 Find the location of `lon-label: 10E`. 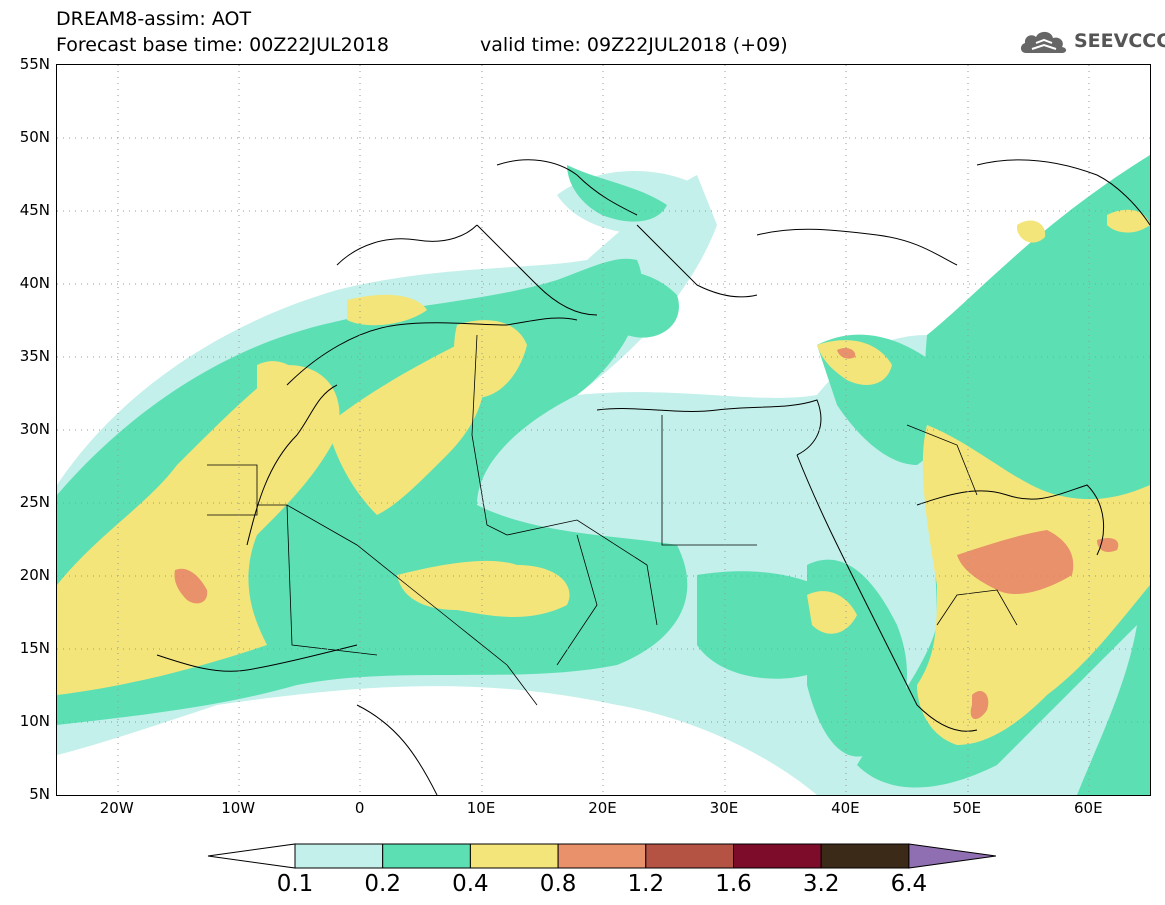

lon-label: 10E is located at coordinates (481, 808).